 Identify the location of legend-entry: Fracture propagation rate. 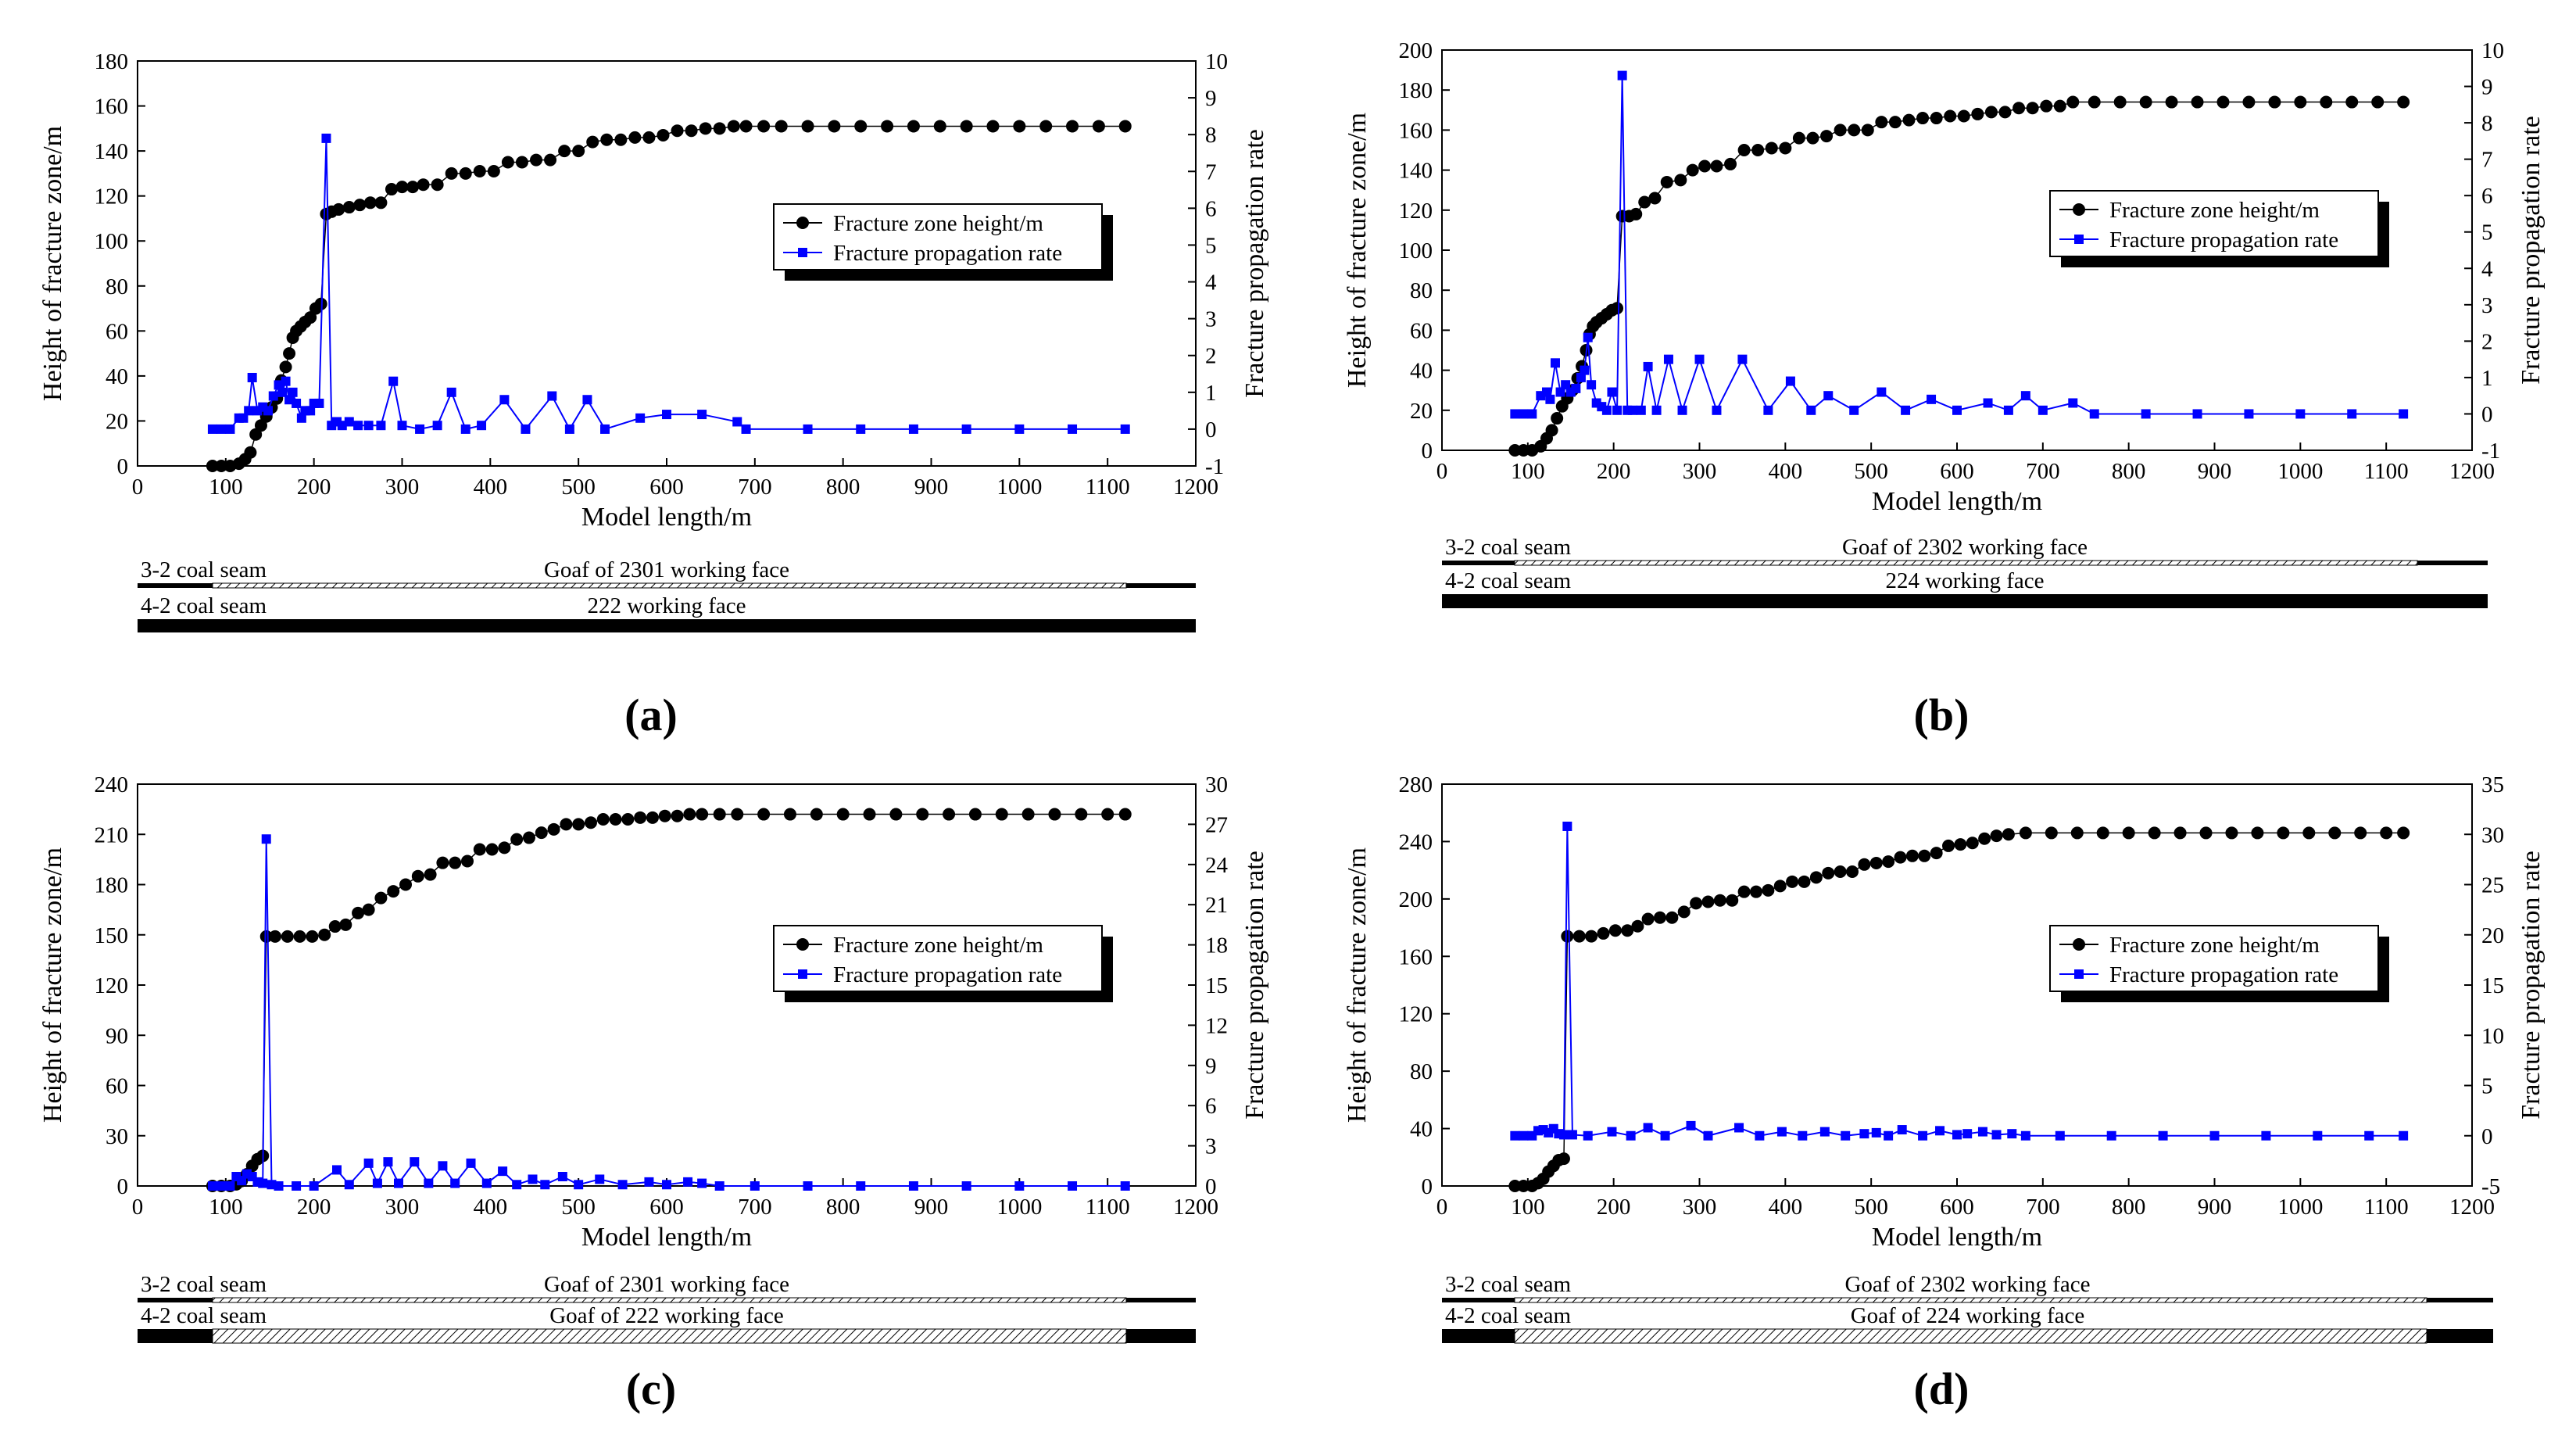
(947, 253).